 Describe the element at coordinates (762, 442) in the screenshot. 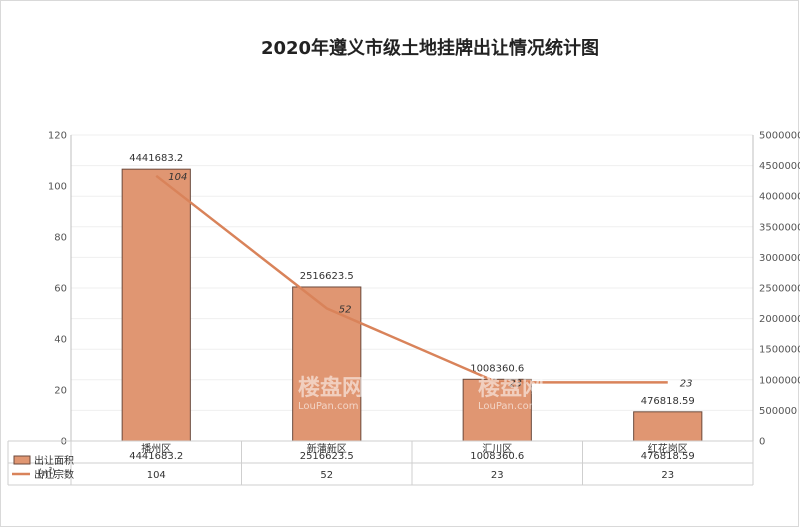

I see `y-right-tick-label: 0` at that location.